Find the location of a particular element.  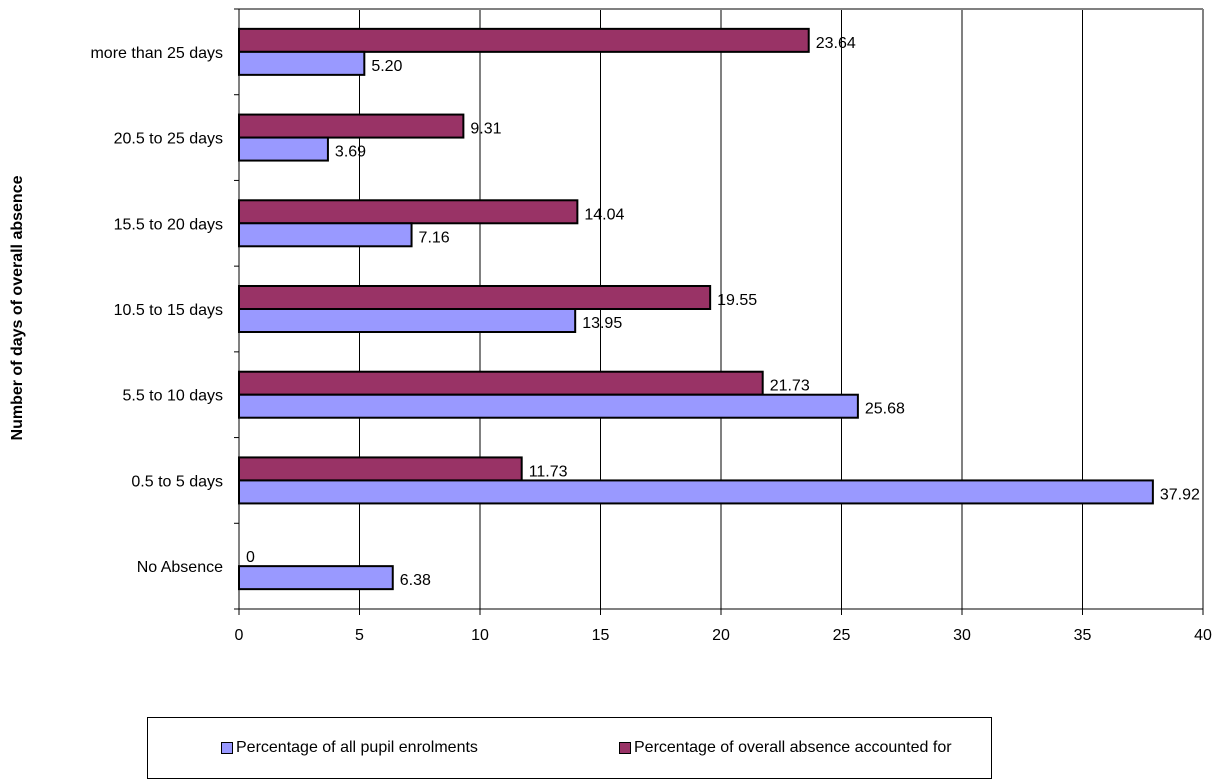

x-tick-label: 25 is located at coordinates (842, 635).